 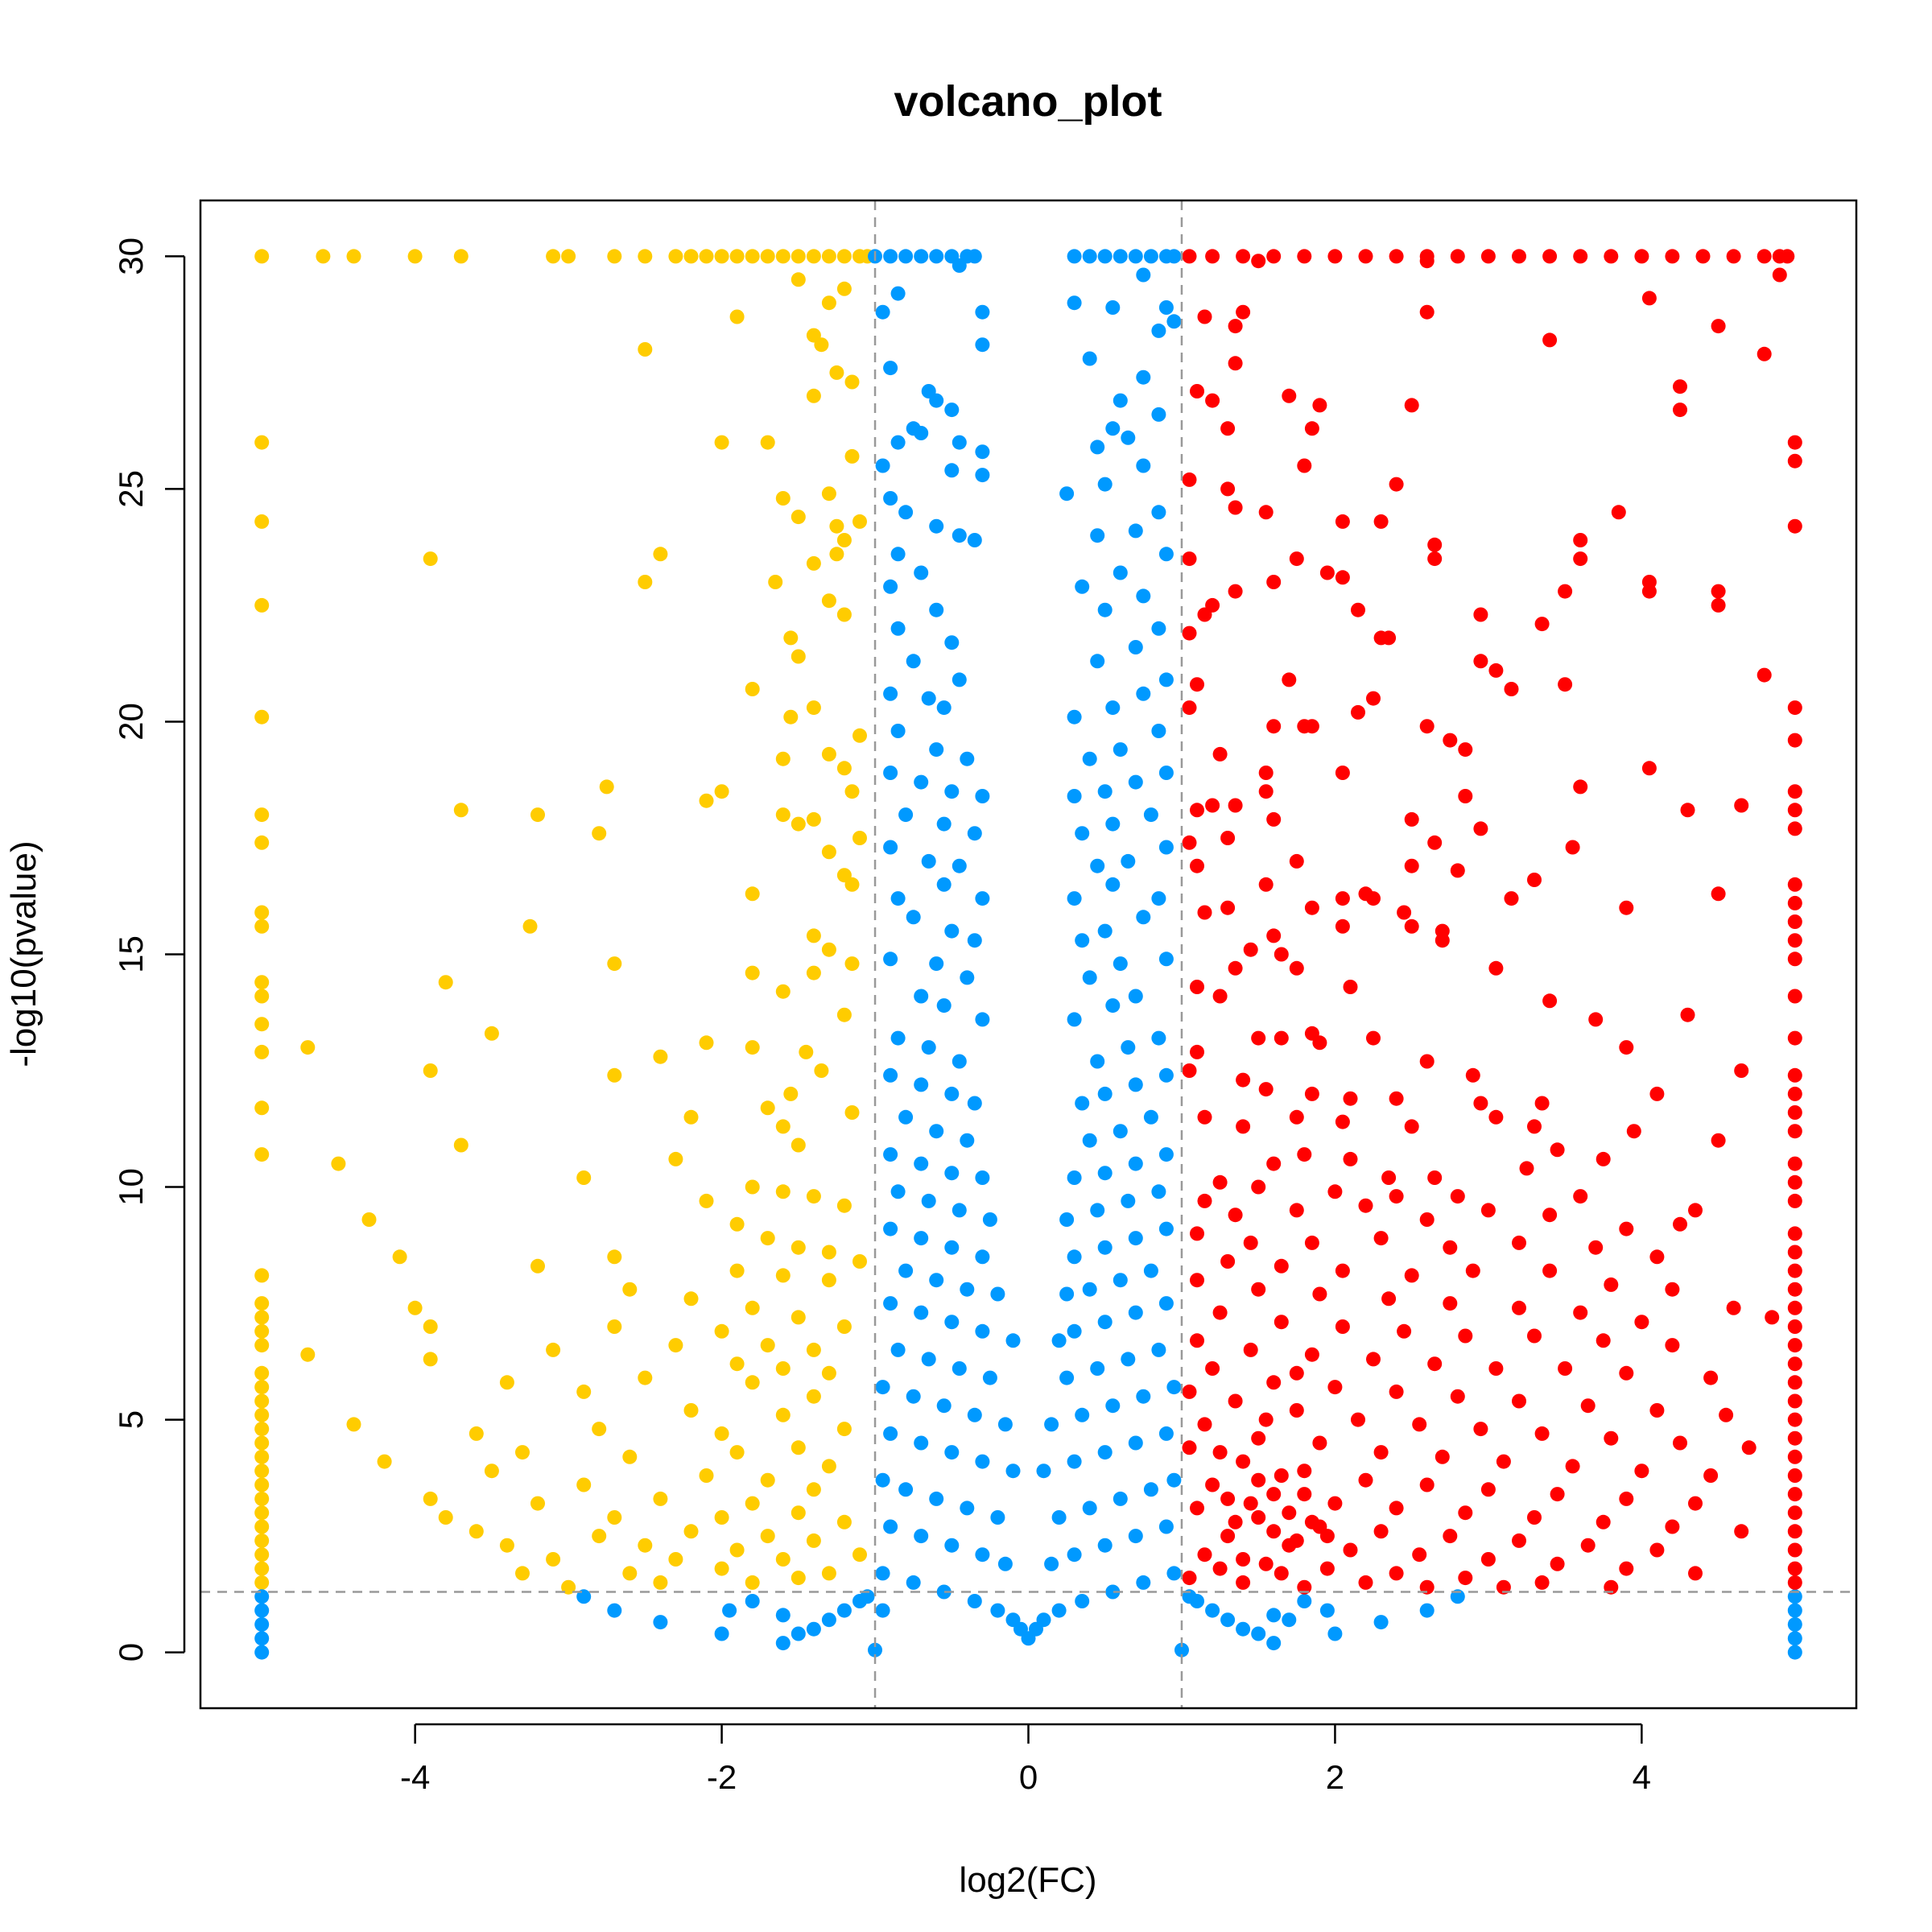 I want to click on y-tick-label: 10, so click(x=131, y=1187).